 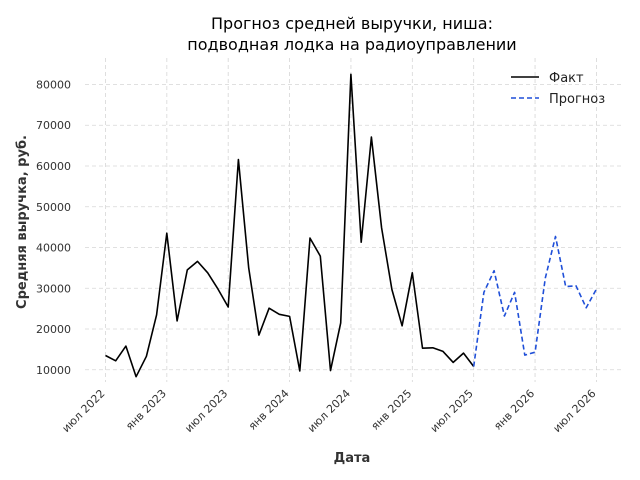 What do you see at coordinates (206, 411) in the screenshot?
I see `x-tick-label: июл 2023` at bounding box center [206, 411].